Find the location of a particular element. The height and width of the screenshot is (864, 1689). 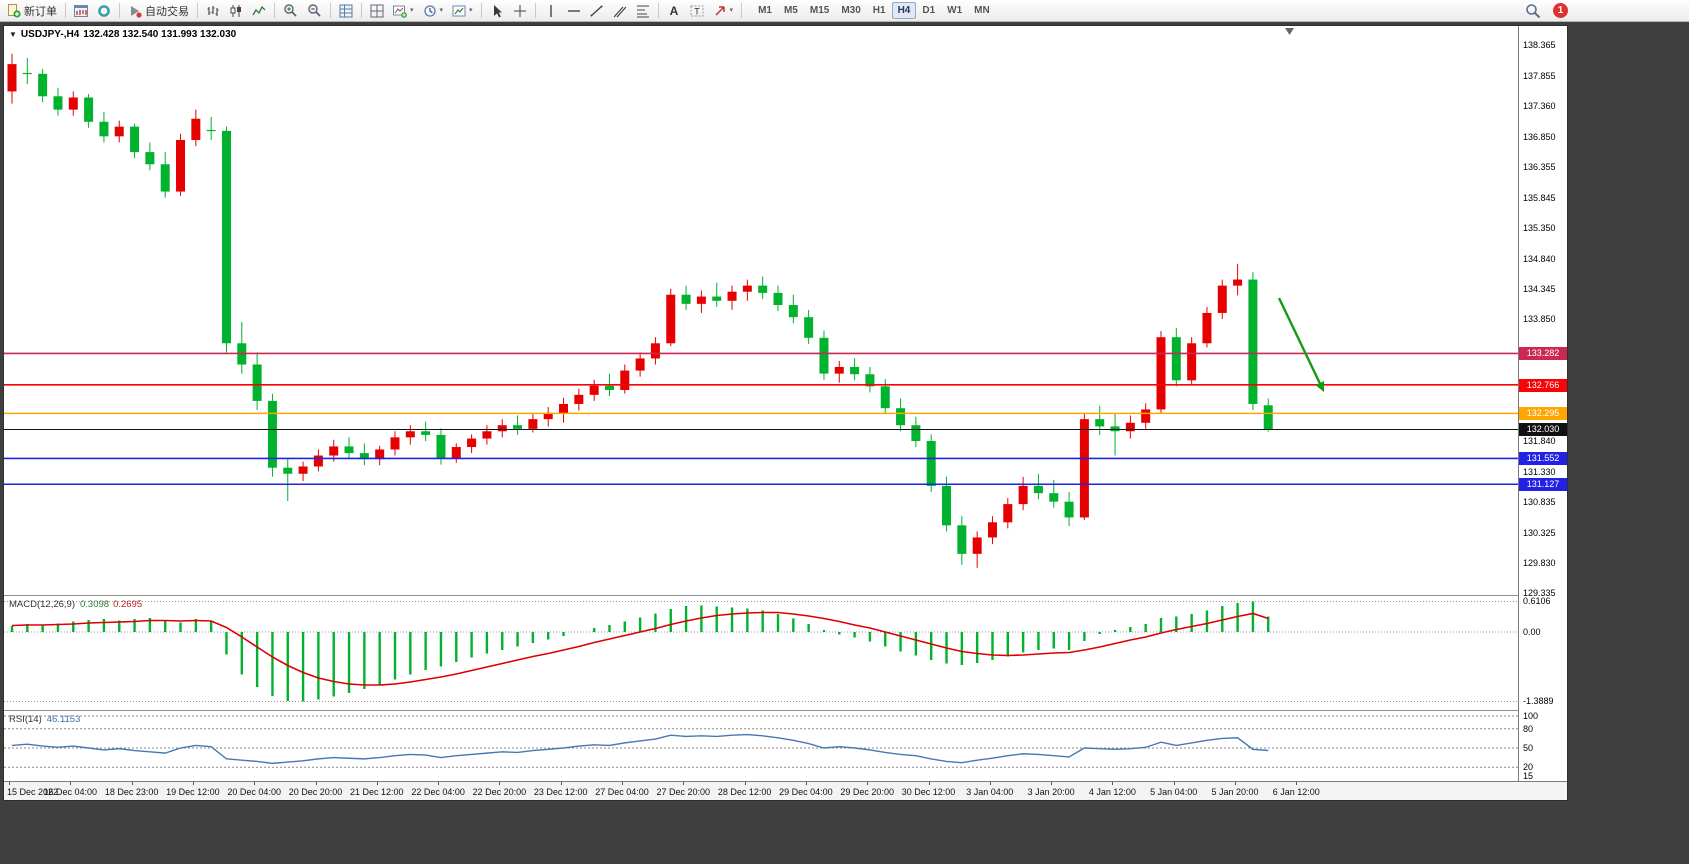

timeframe-w1-button: W1 is located at coordinates (955, 10).